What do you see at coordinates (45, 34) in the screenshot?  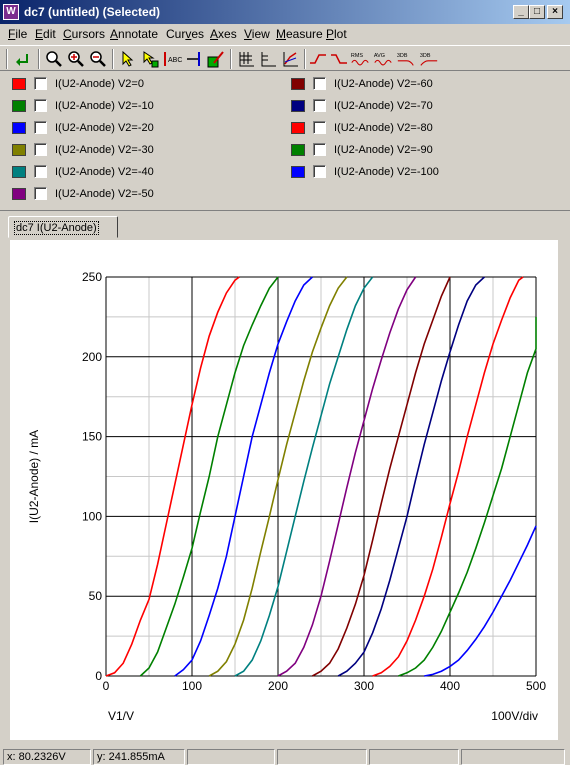 I see `menu-edit: Edit` at bounding box center [45, 34].